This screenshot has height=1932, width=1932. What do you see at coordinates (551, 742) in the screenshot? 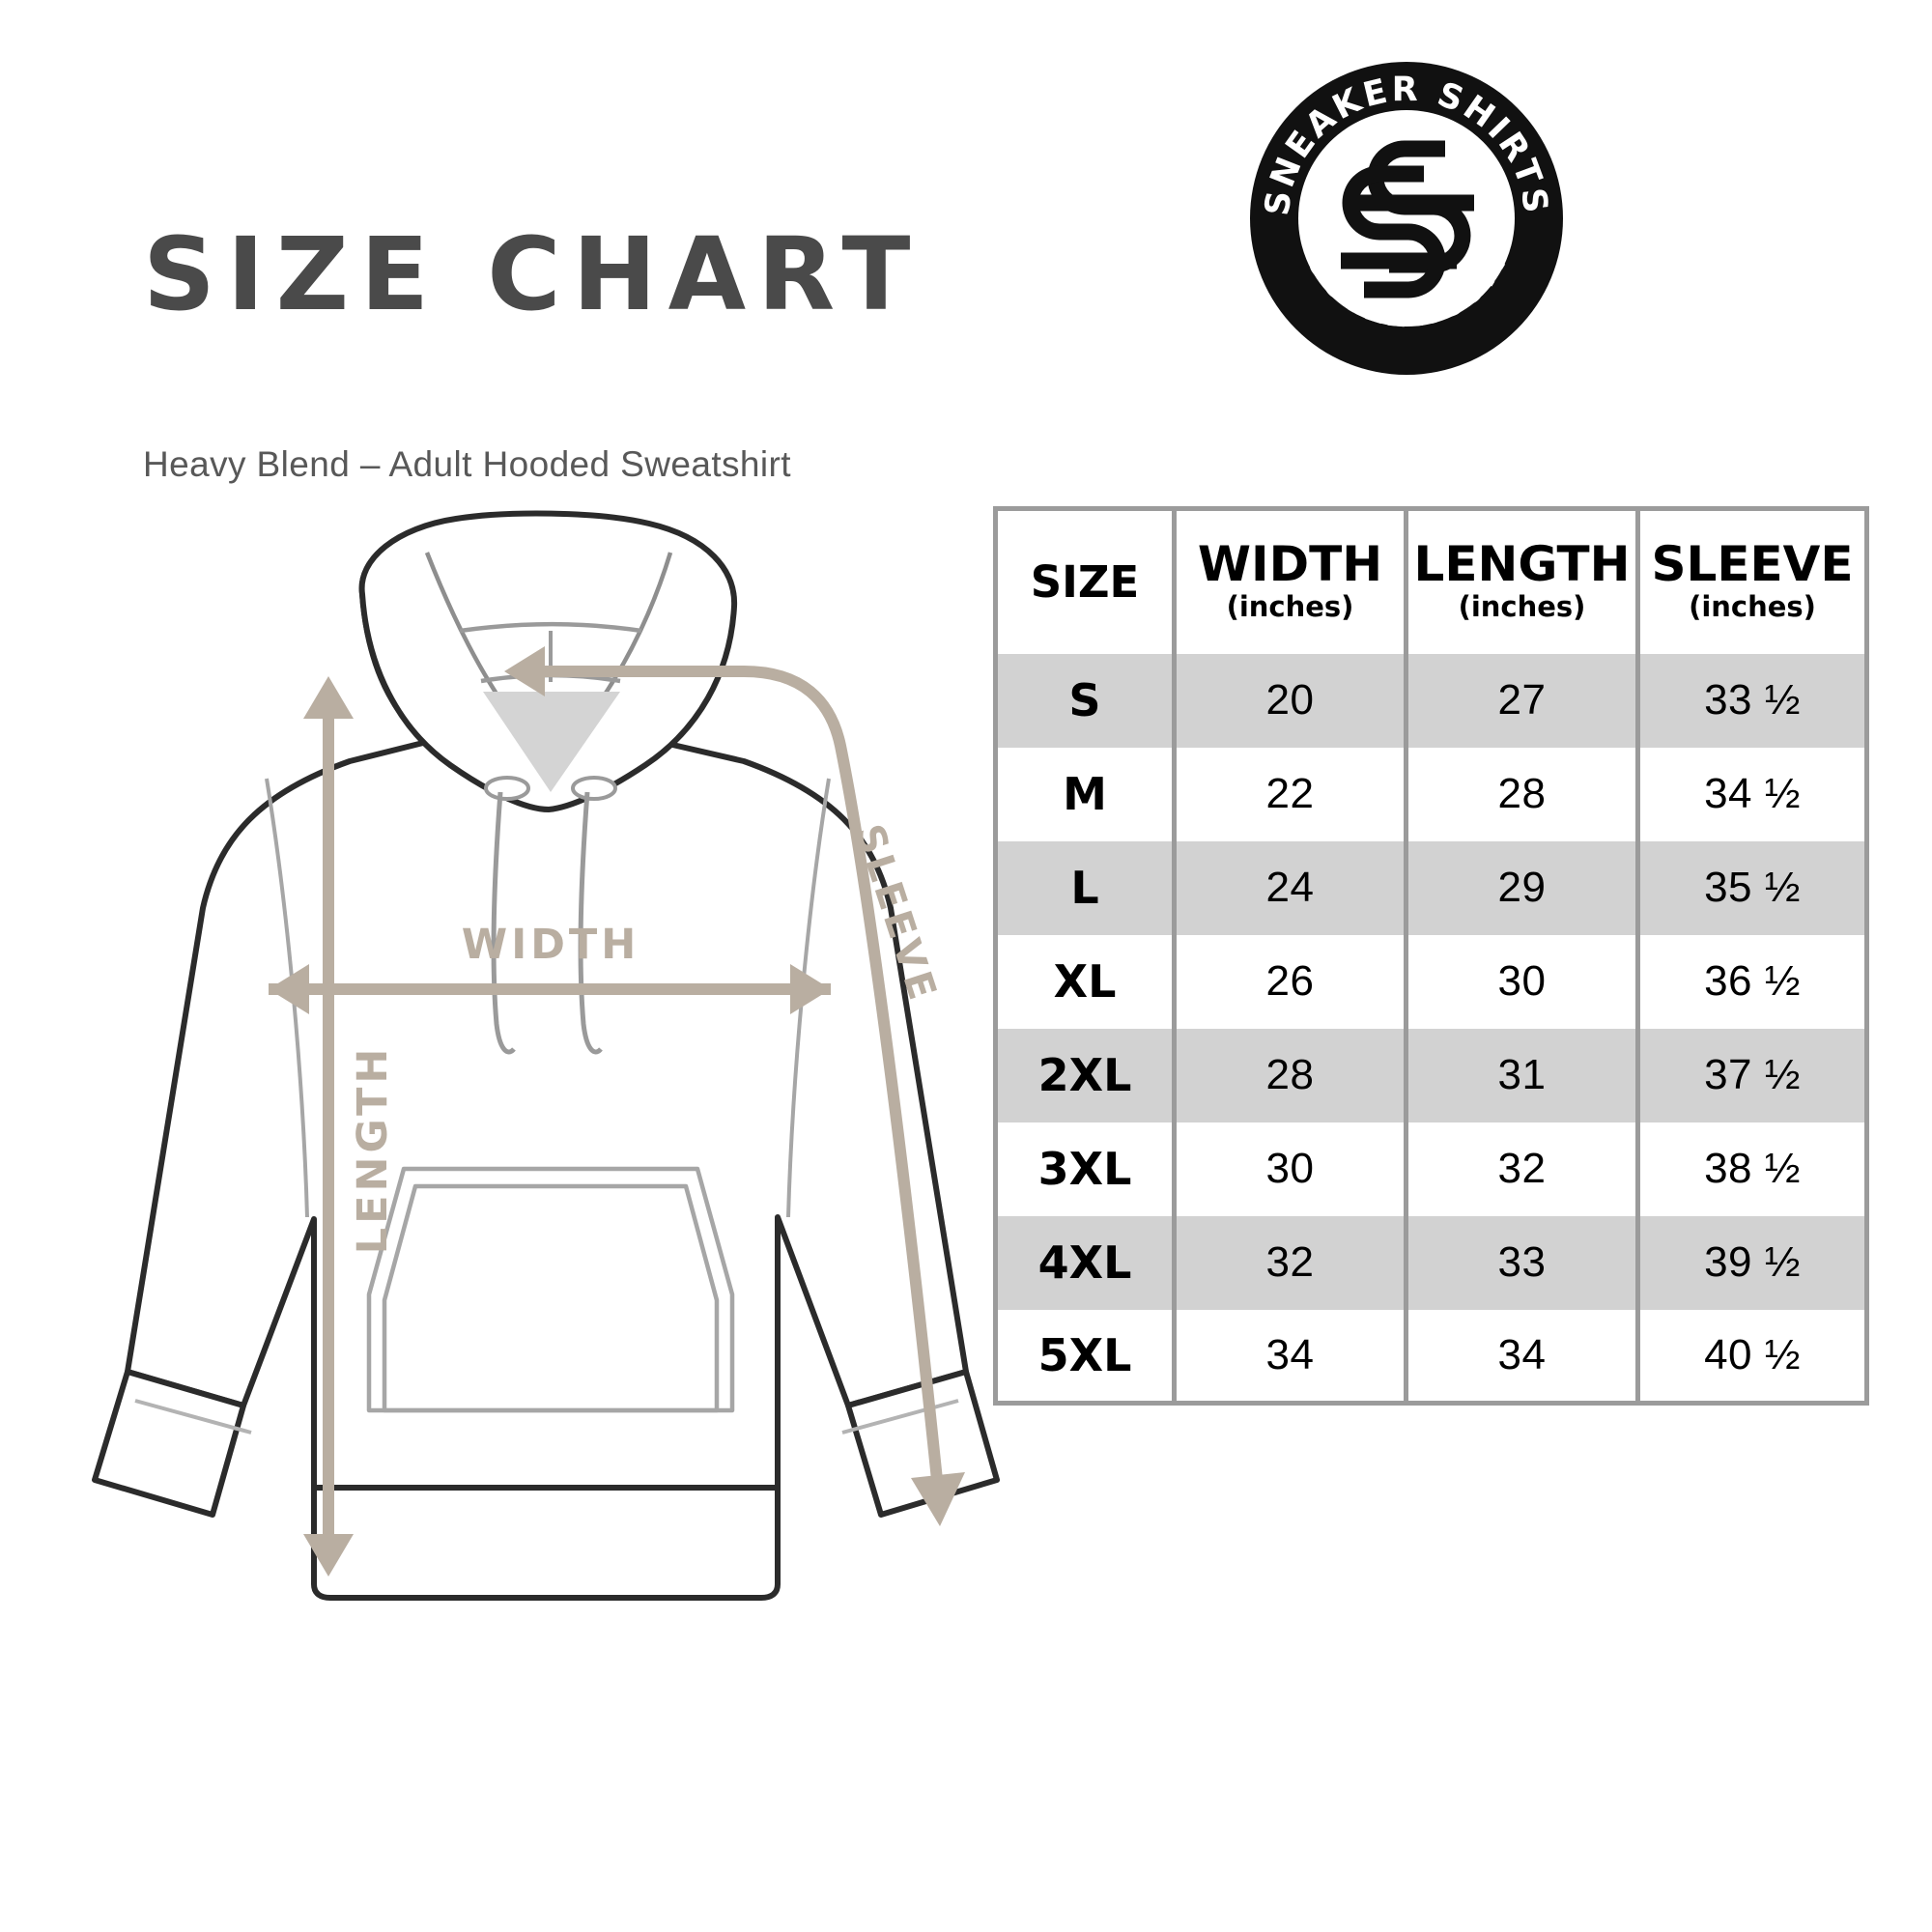
I see `neck-gusset` at bounding box center [551, 742].